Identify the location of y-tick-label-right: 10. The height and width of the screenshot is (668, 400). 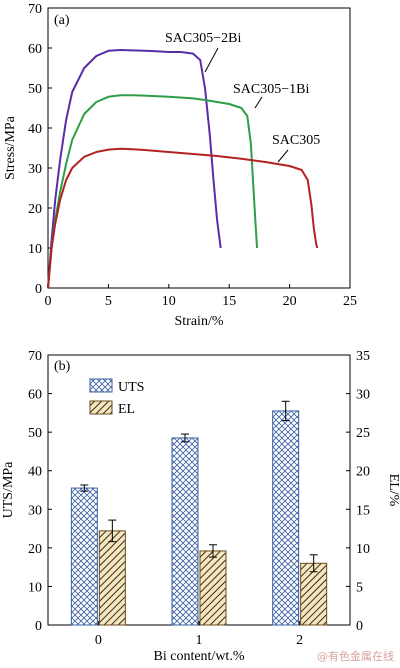
(363, 549).